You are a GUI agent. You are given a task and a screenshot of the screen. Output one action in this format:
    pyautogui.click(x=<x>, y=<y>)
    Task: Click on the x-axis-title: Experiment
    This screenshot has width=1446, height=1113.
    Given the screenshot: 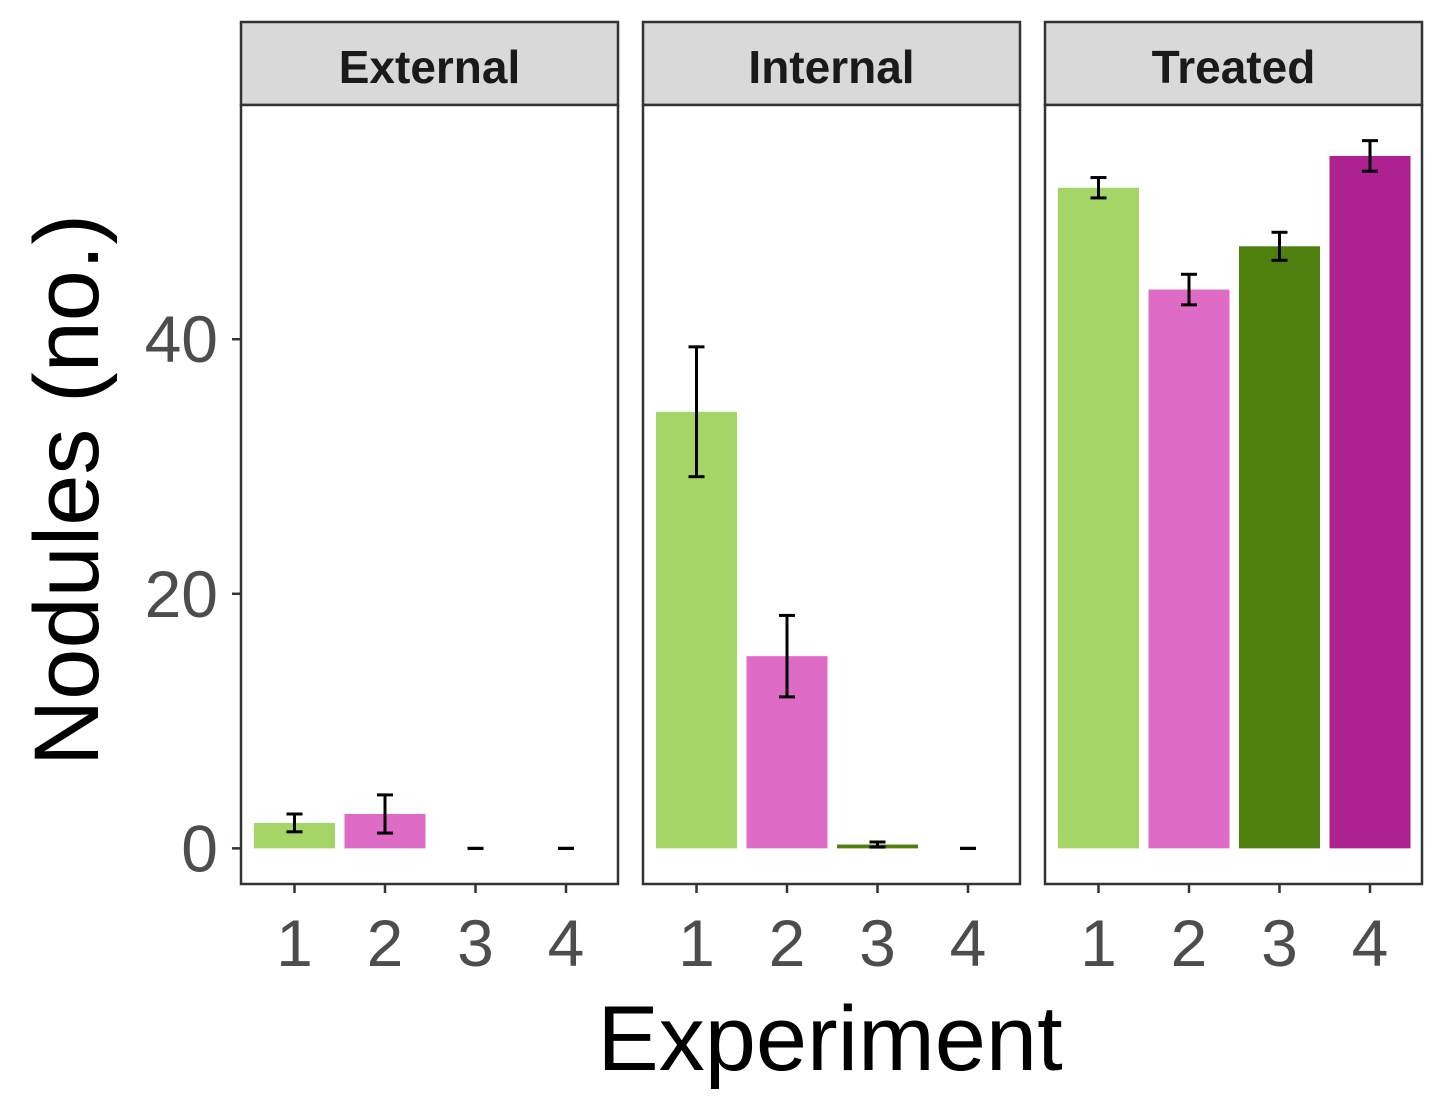 What is the action you would take?
    pyautogui.click(x=829, y=1039)
    